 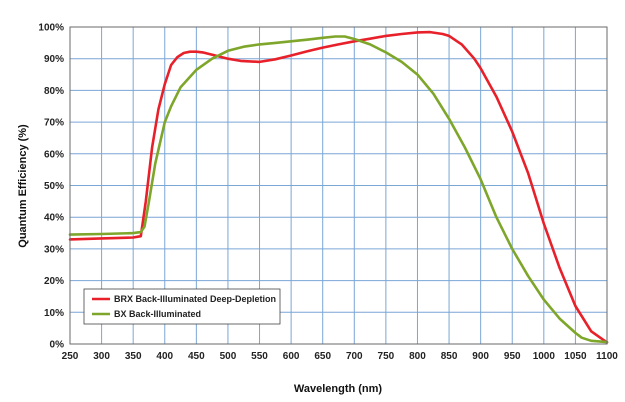 What do you see at coordinates (259, 356) in the screenshot?
I see `x-tick-label: 550` at bounding box center [259, 356].